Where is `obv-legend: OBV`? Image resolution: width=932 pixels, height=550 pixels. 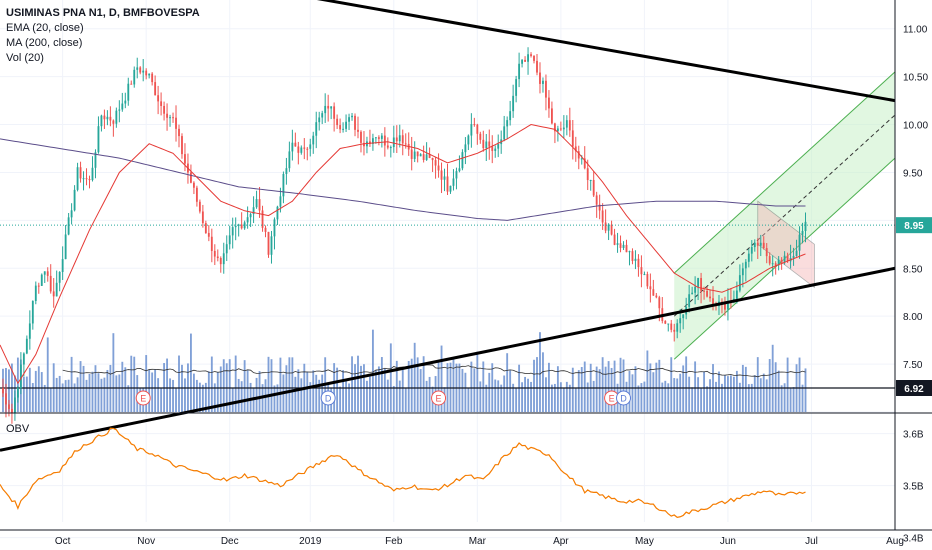 obv-legend: OBV is located at coordinates (18, 429).